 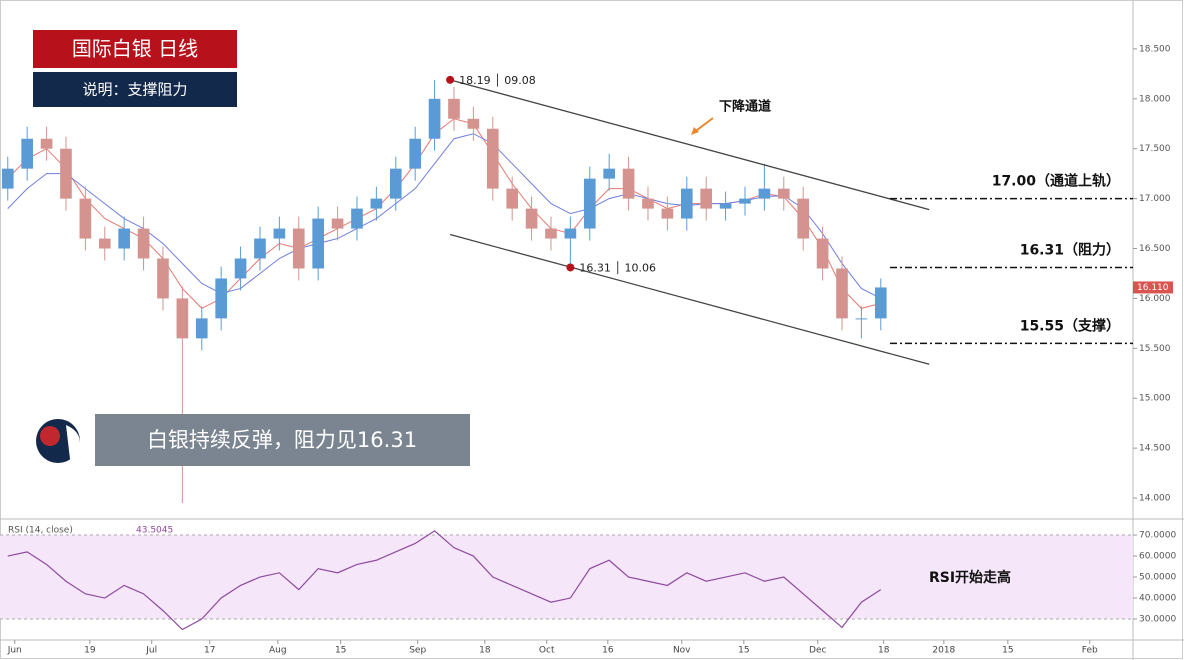 What do you see at coordinates (90, 651) in the screenshot?
I see `x-tick-label: 19` at bounding box center [90, 651].